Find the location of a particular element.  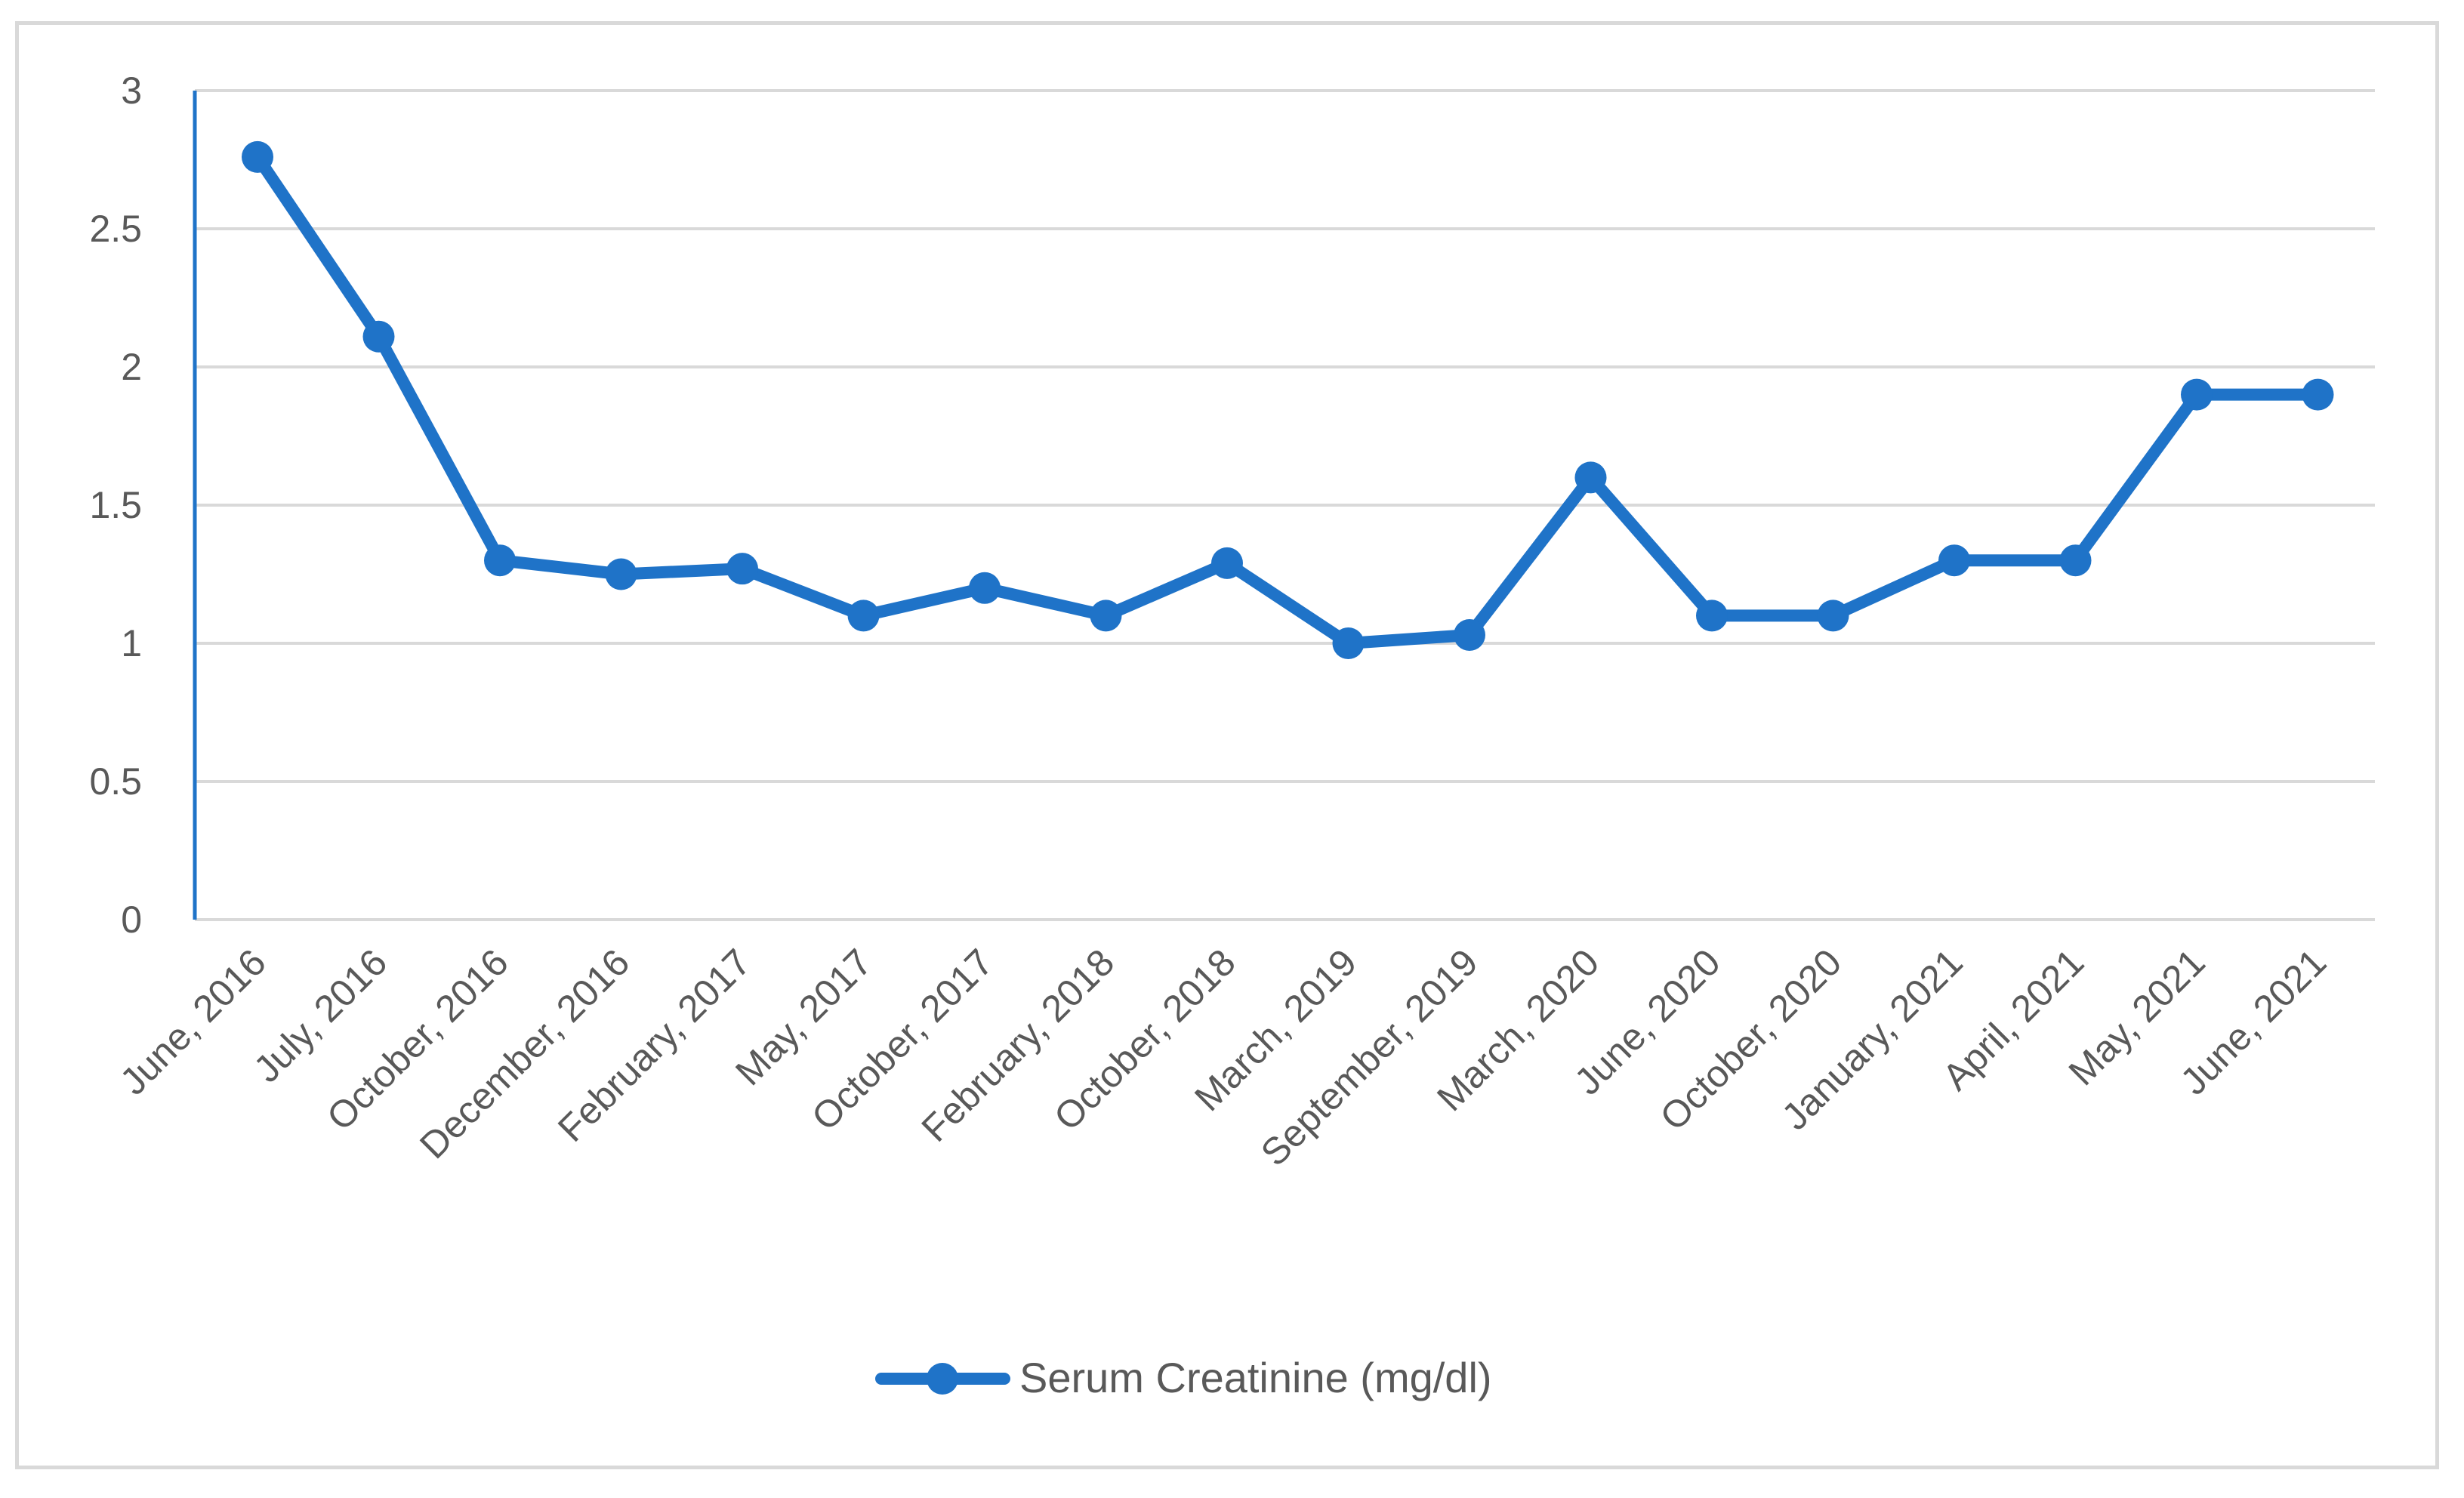

y-tick-labels: 0 0.5 1 1.5 2 2.5 3 is located at coordinates (115, 505).